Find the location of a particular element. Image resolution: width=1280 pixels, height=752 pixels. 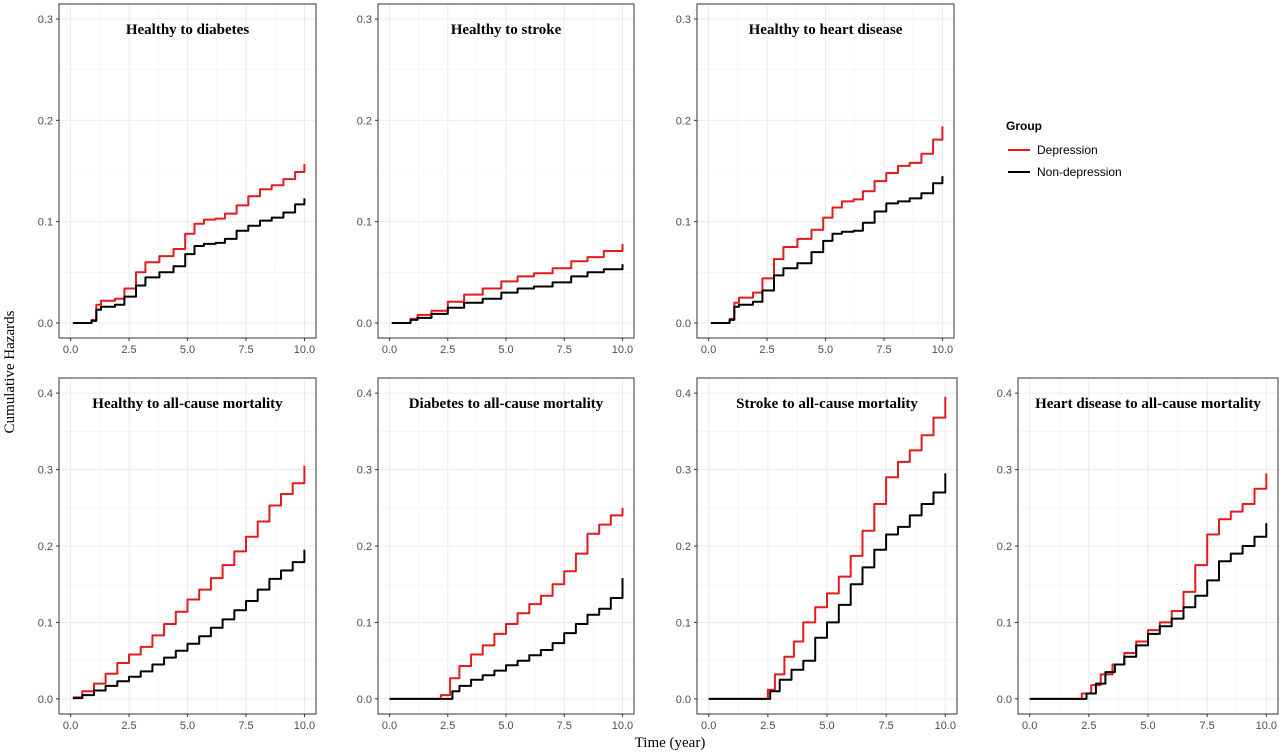

panel-title: Diabetes to all-cause mortality is located at coordinates (506, 404).